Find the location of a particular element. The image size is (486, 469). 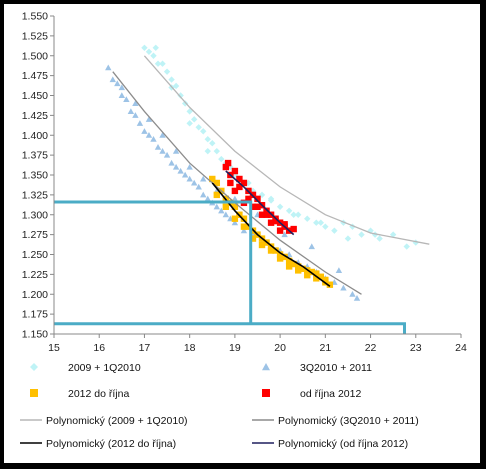

legend-label: Polynomický (od října 2012) is located at coordinates (343, 444).